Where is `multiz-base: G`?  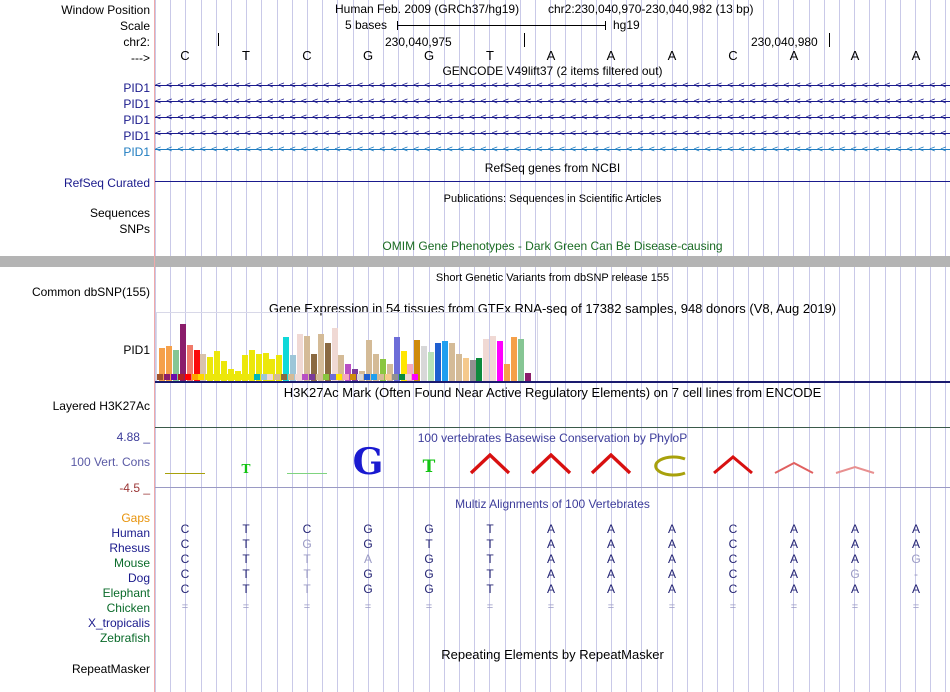
multiz-base: G is located at coordinates (368, 544).